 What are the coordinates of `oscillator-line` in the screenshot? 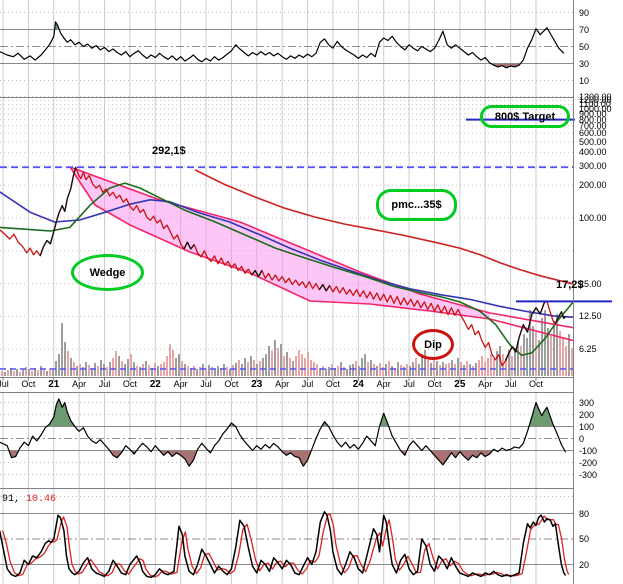 It's located at (283, 432).